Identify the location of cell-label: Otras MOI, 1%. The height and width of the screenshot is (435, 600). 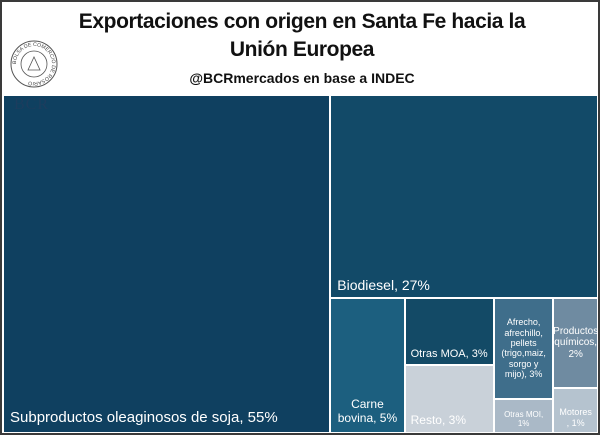
(524, 418).